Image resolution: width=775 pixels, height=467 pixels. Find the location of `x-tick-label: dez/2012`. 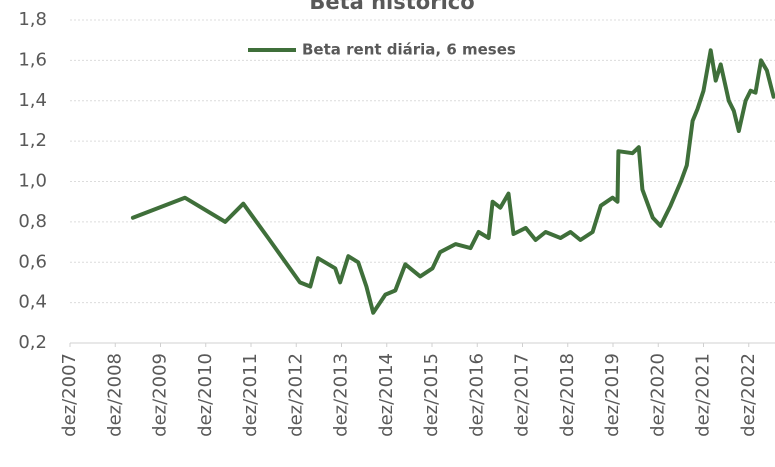

x-tick-label: dez/2012 is located at coordinates (295, 395).